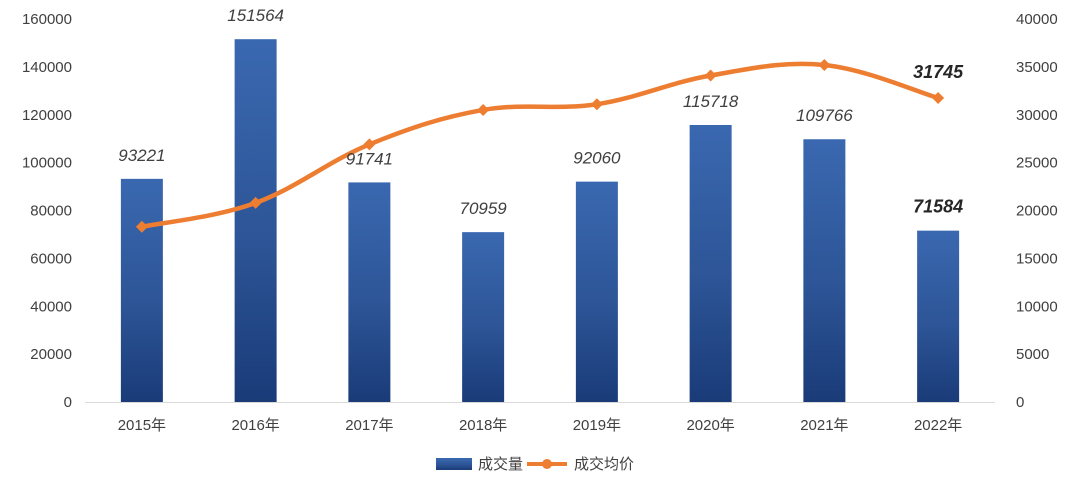 The image size is (1080, 493). What do you see at coordinates (51, 306) in the screenshot?
I see `y-left-tick-label: 40000` at bounding box center [51, 306].